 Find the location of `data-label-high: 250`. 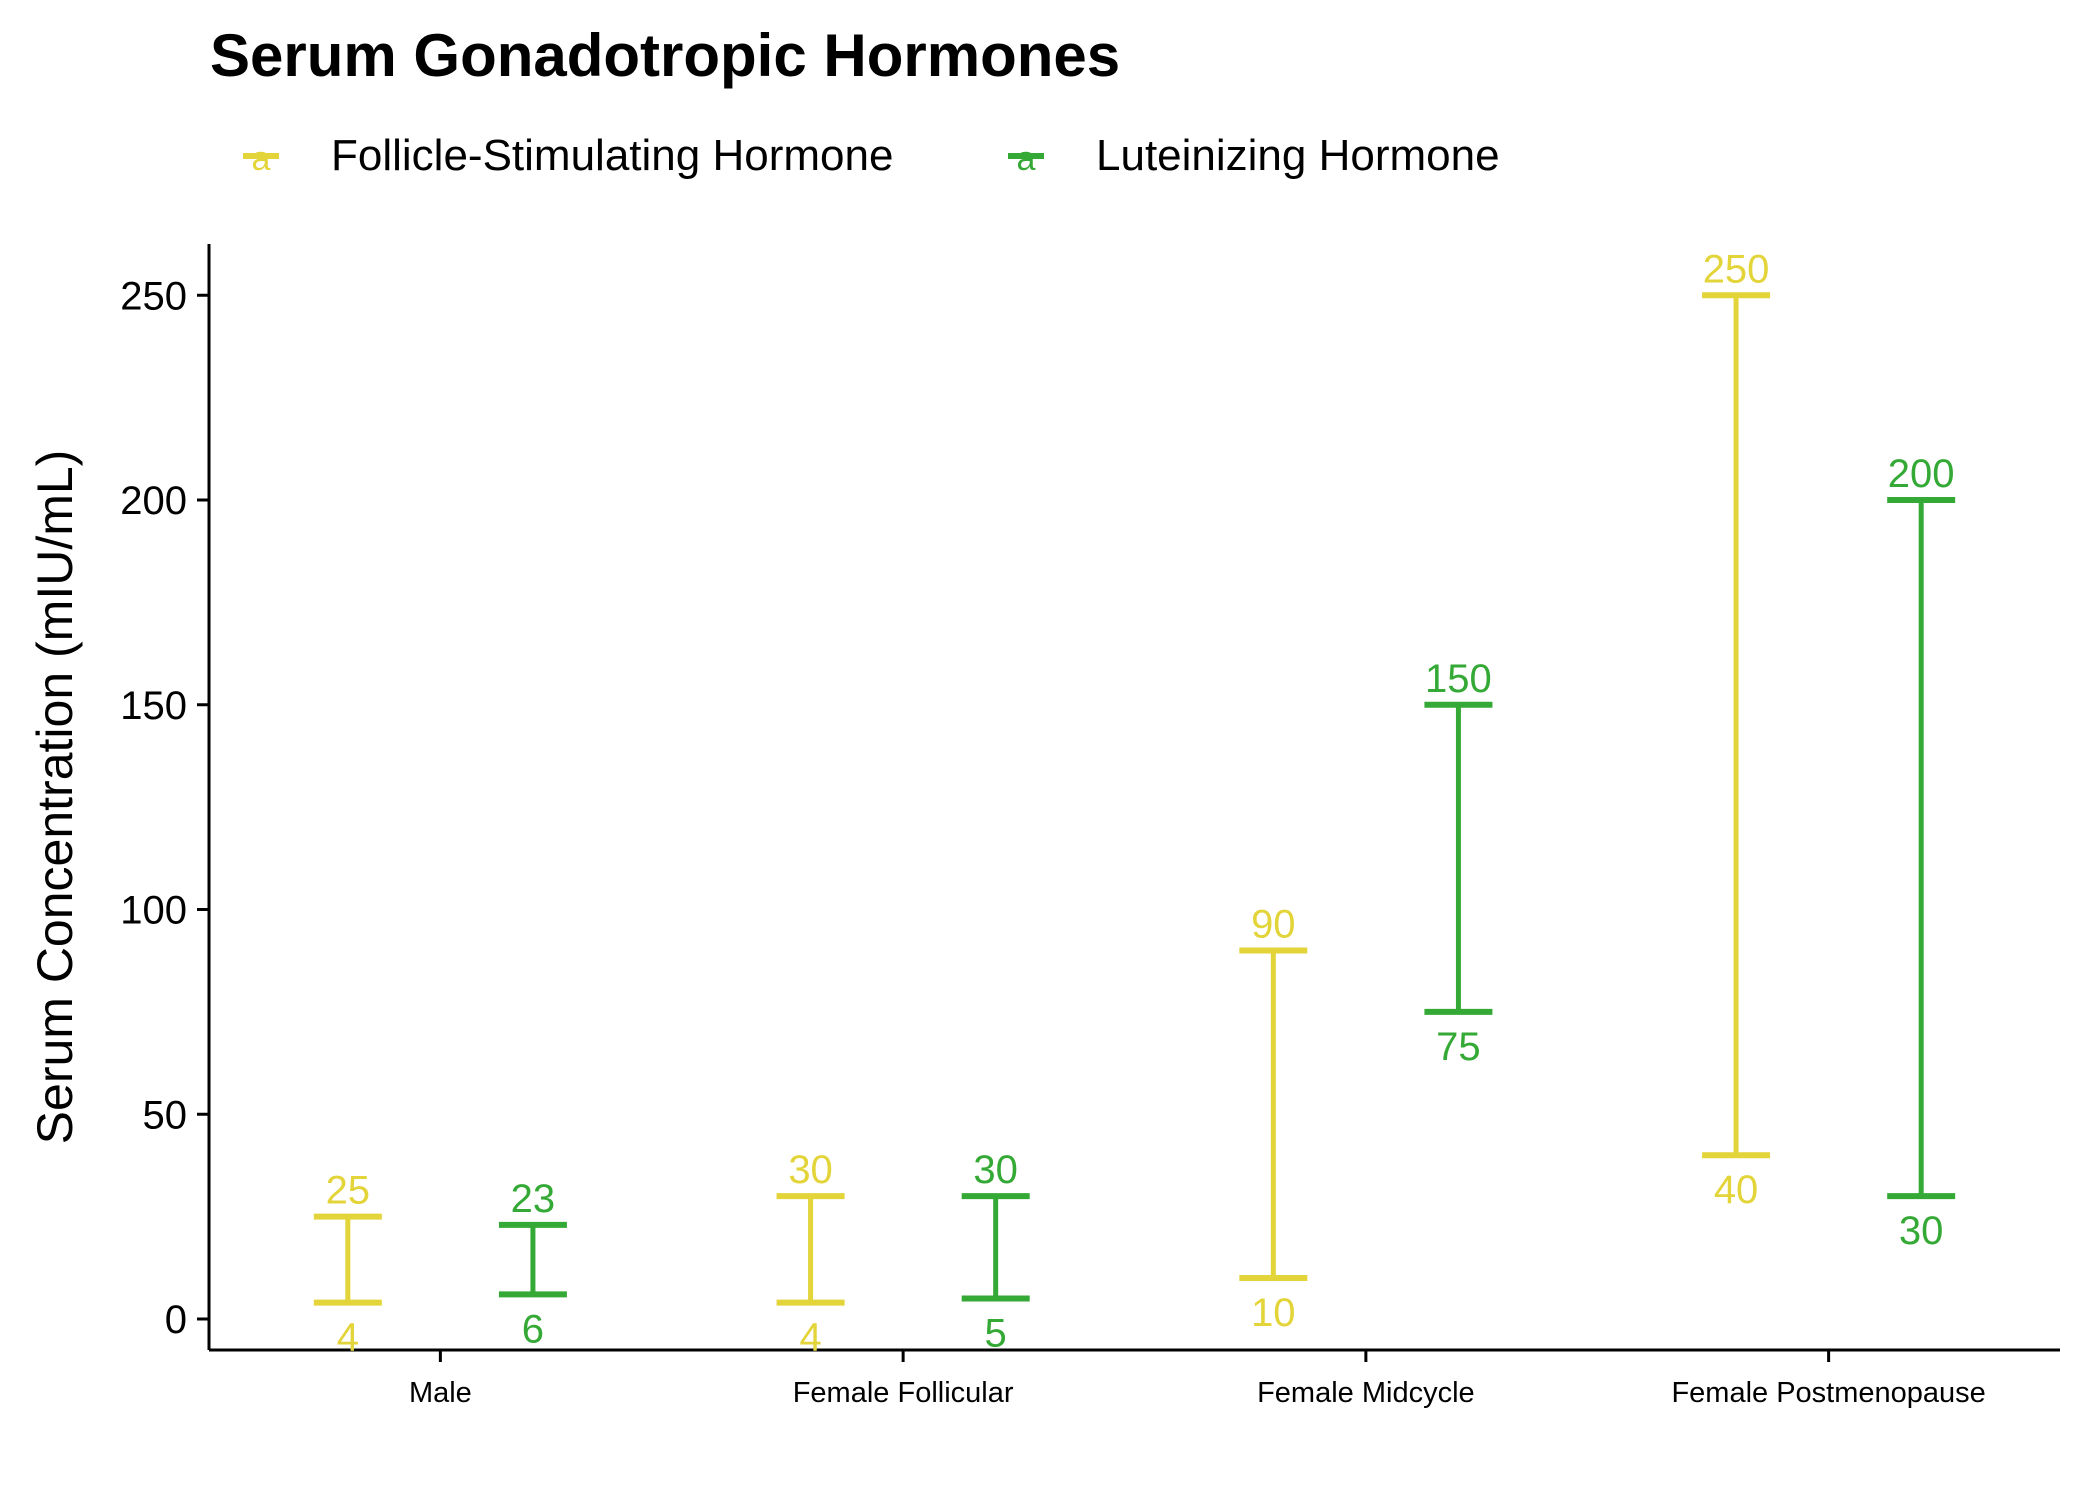

data-label-high: 250 is located at coordinates (1736, 269).